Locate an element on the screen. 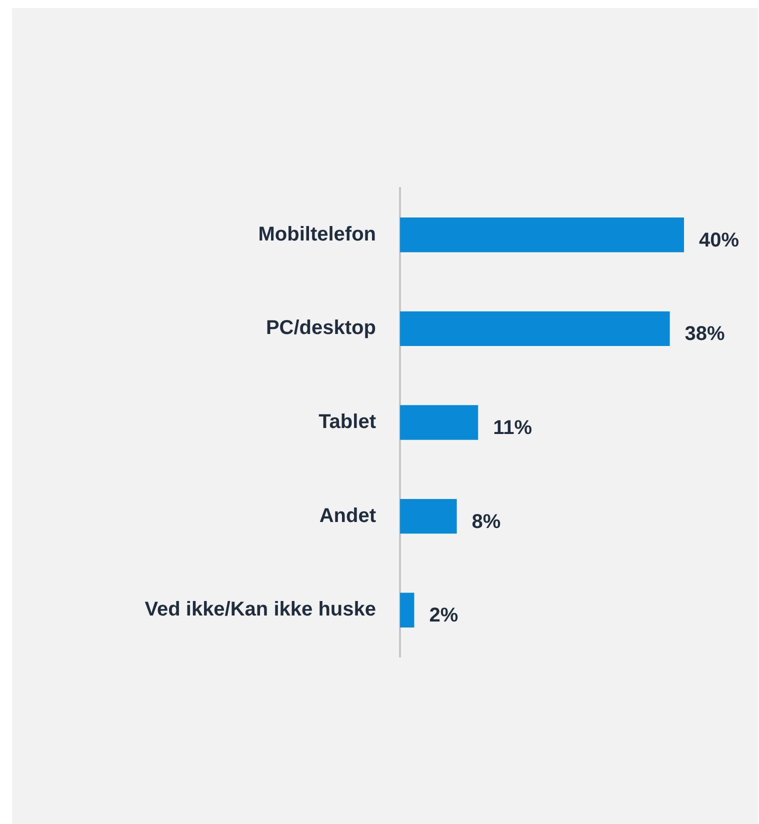 The image size is (759, 824). y-tick-label: Mobiltelefon is located at coordinates (317, 234).